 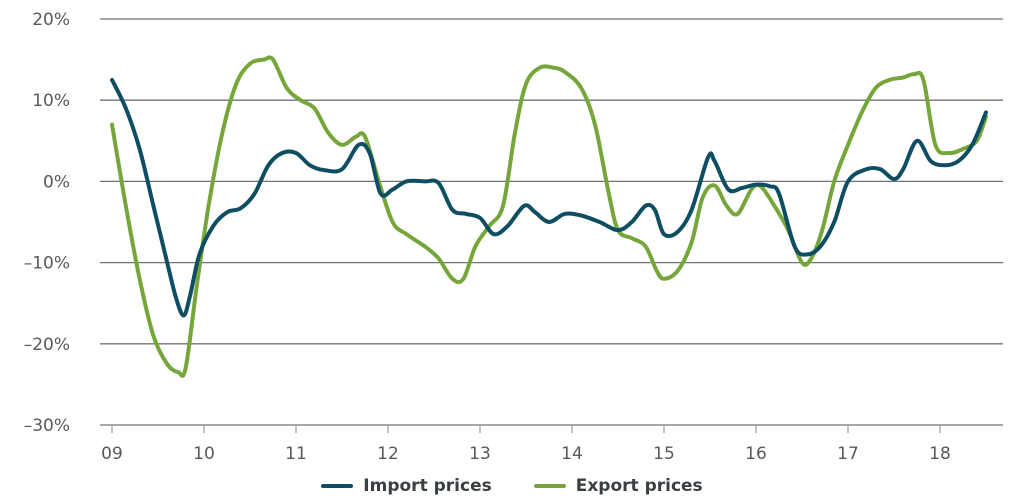 I want to click on x-tick-label: 10, so click(x=204, y=454).